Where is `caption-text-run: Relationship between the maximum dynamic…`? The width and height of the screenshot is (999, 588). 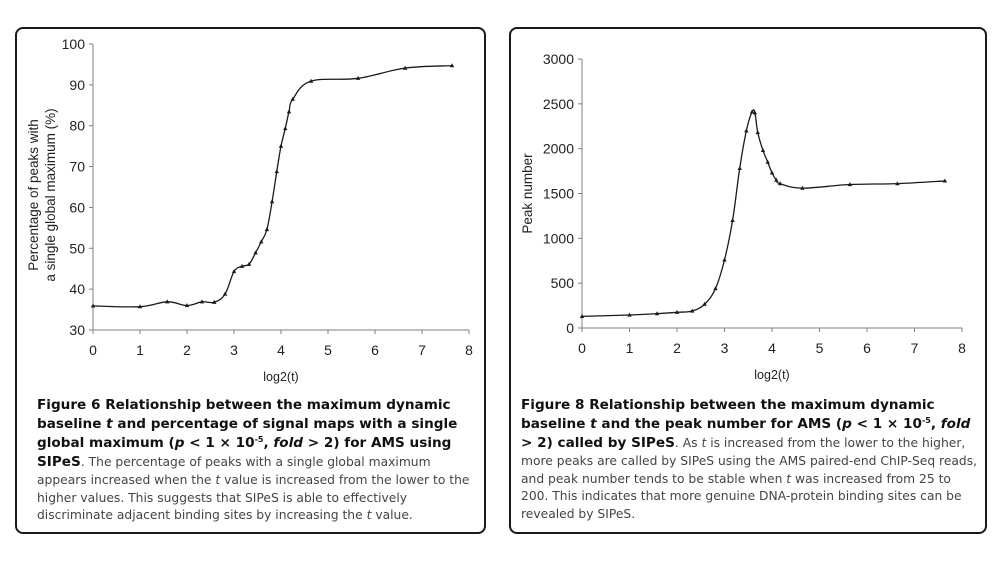 caption-text-run: Relationship between the maximum dynamic… is located at coordinates (244, 414).